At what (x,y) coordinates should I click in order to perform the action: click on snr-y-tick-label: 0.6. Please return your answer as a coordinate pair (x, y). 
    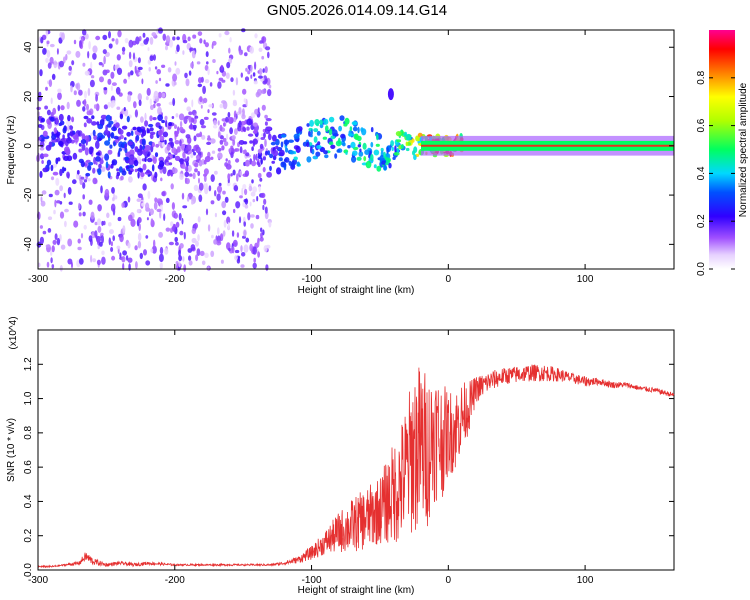
    Looking at the image, I should click on (28, 467).